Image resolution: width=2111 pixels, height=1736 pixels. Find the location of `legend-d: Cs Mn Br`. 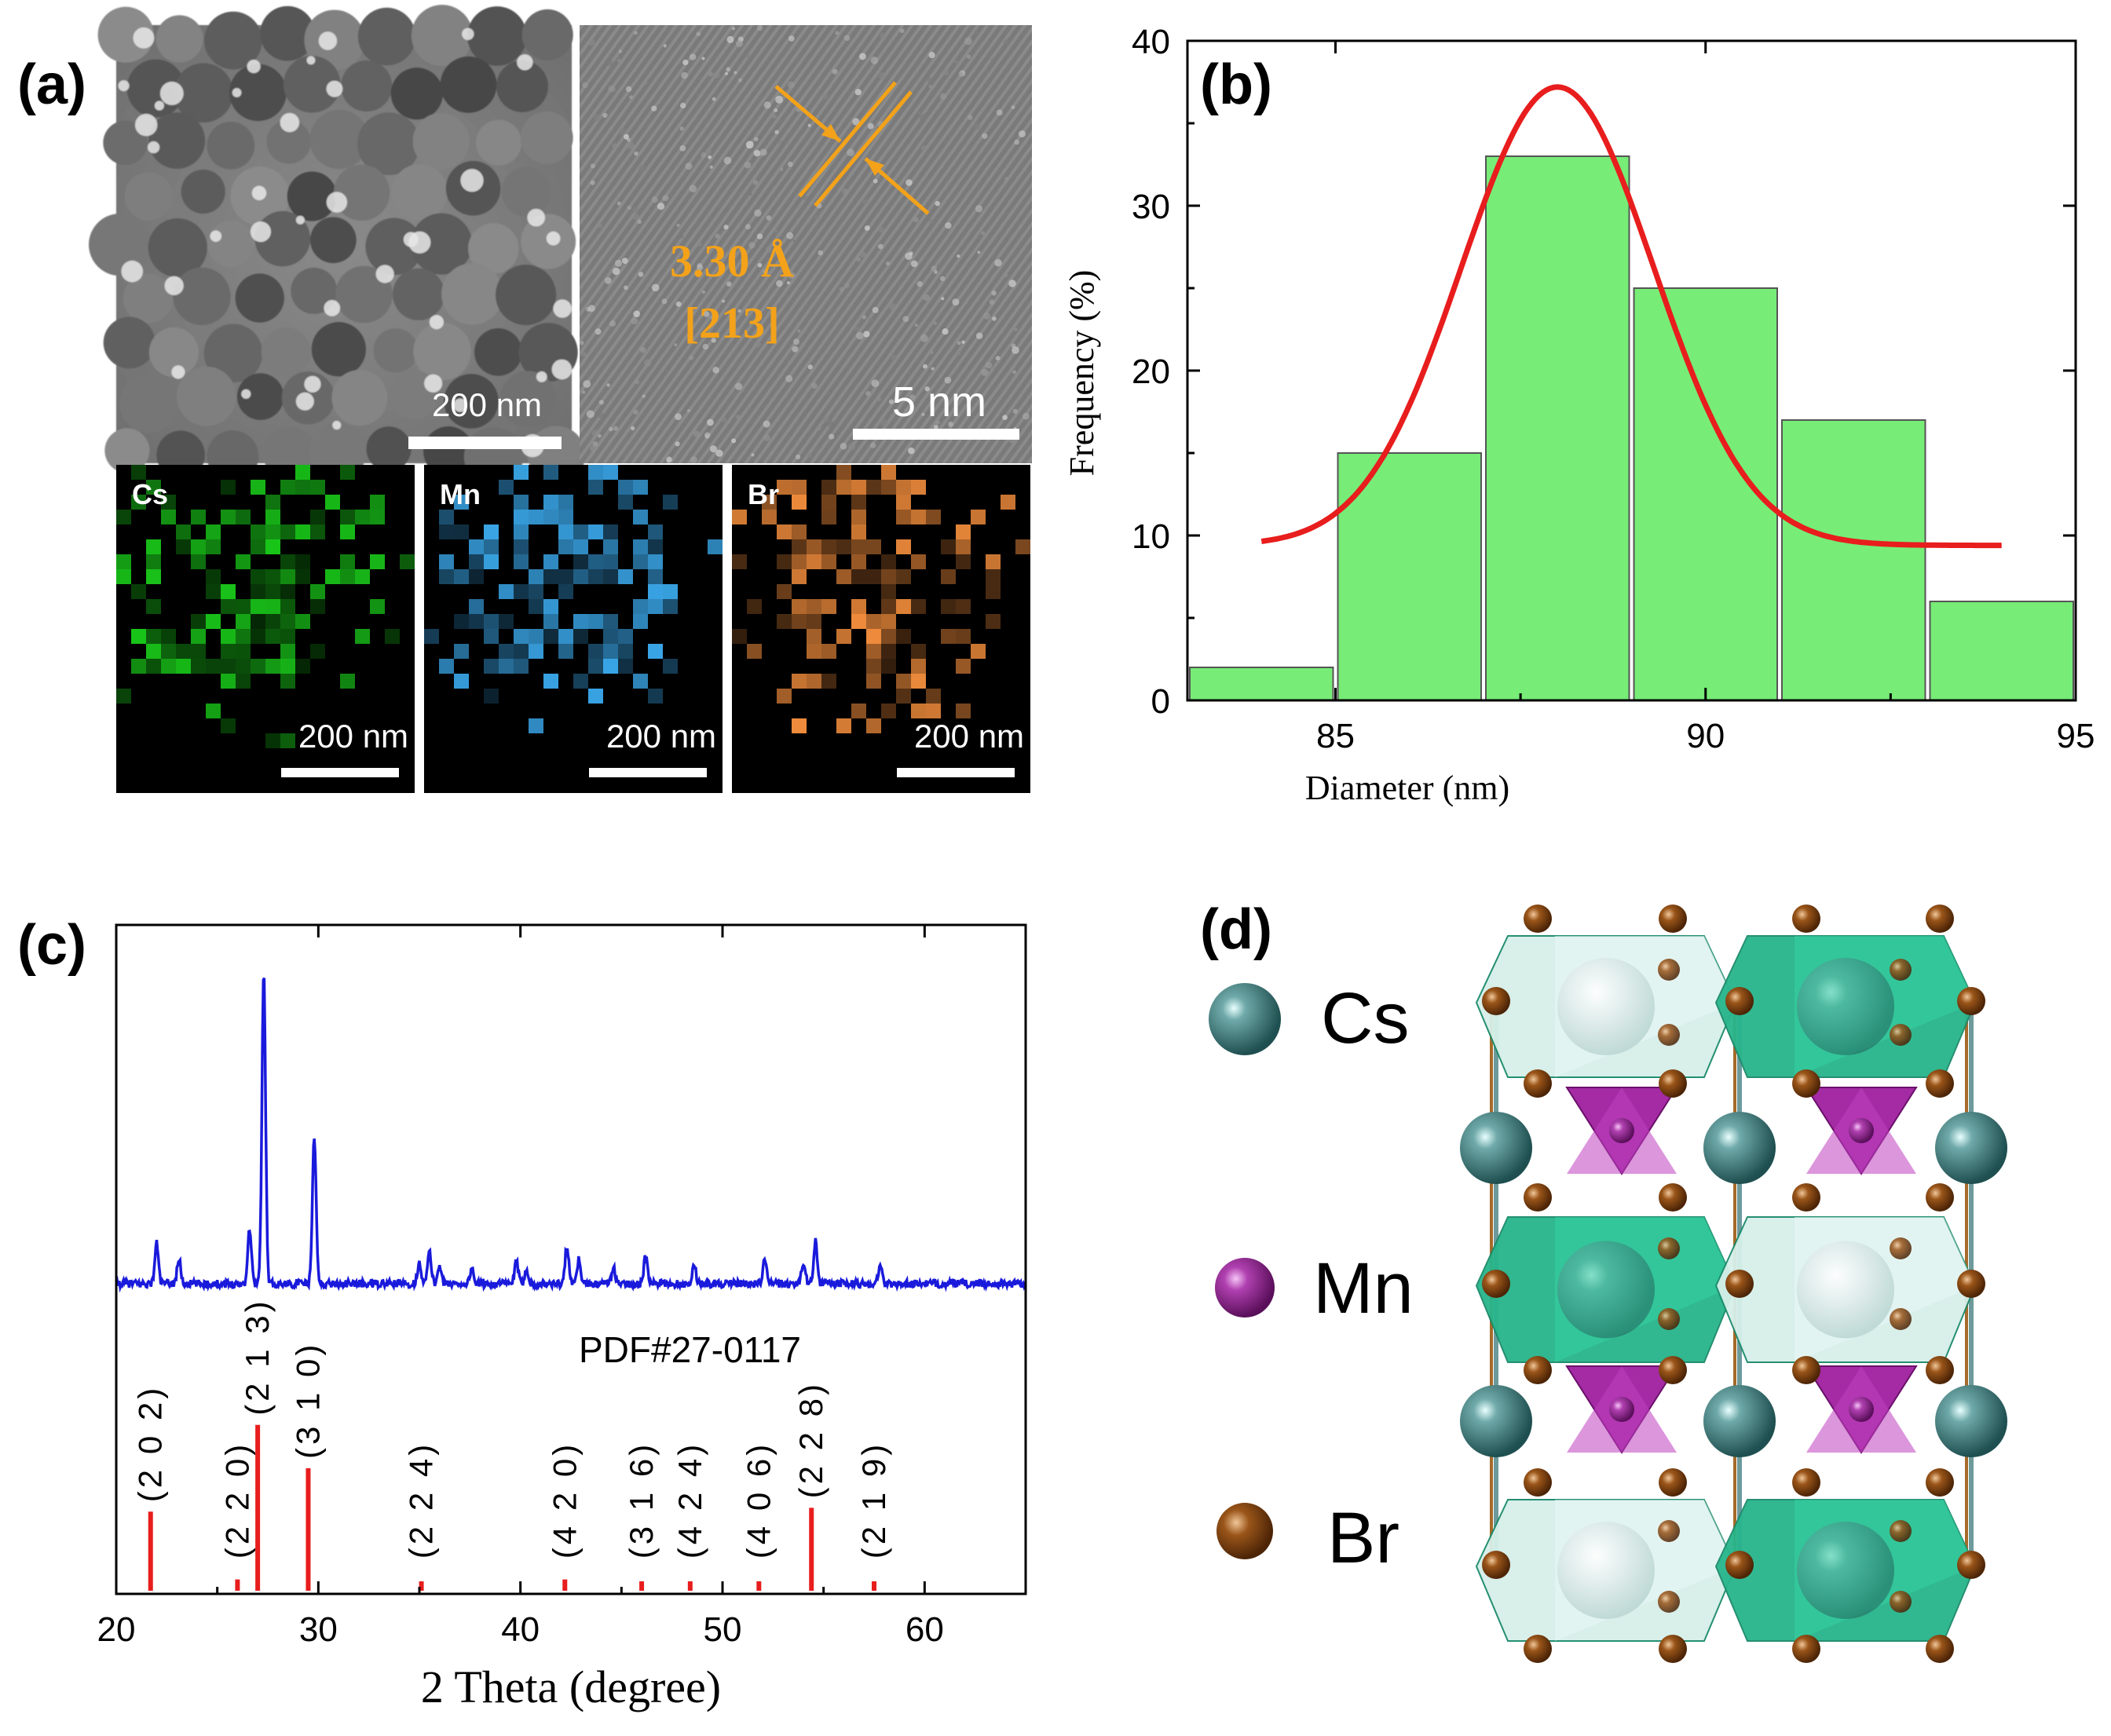

legend-d: Cs Mn Br is located at coordinates (1311, 1278).